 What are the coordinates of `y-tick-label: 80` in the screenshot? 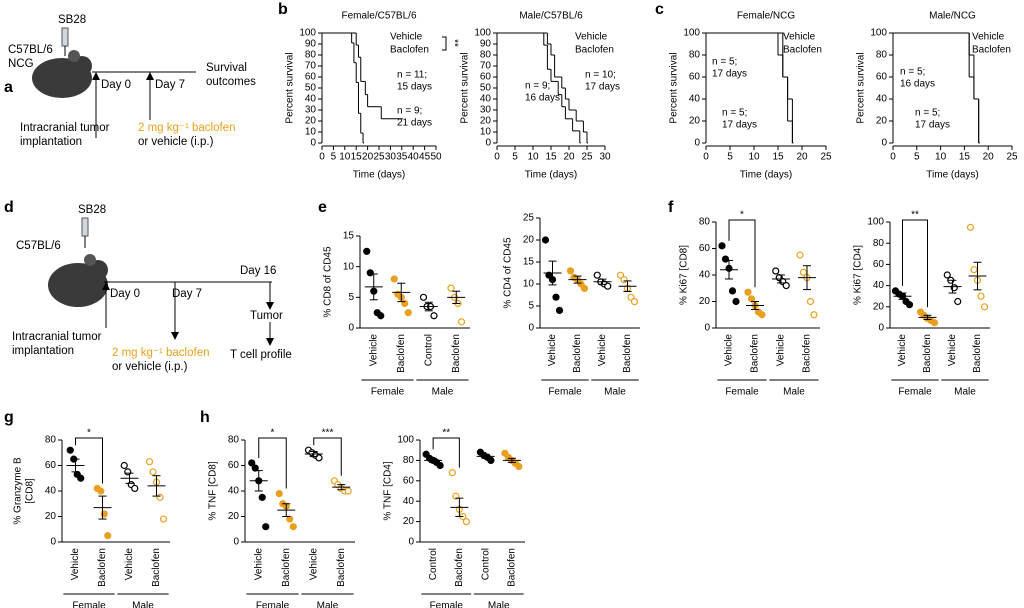 It's located at (695, 55).